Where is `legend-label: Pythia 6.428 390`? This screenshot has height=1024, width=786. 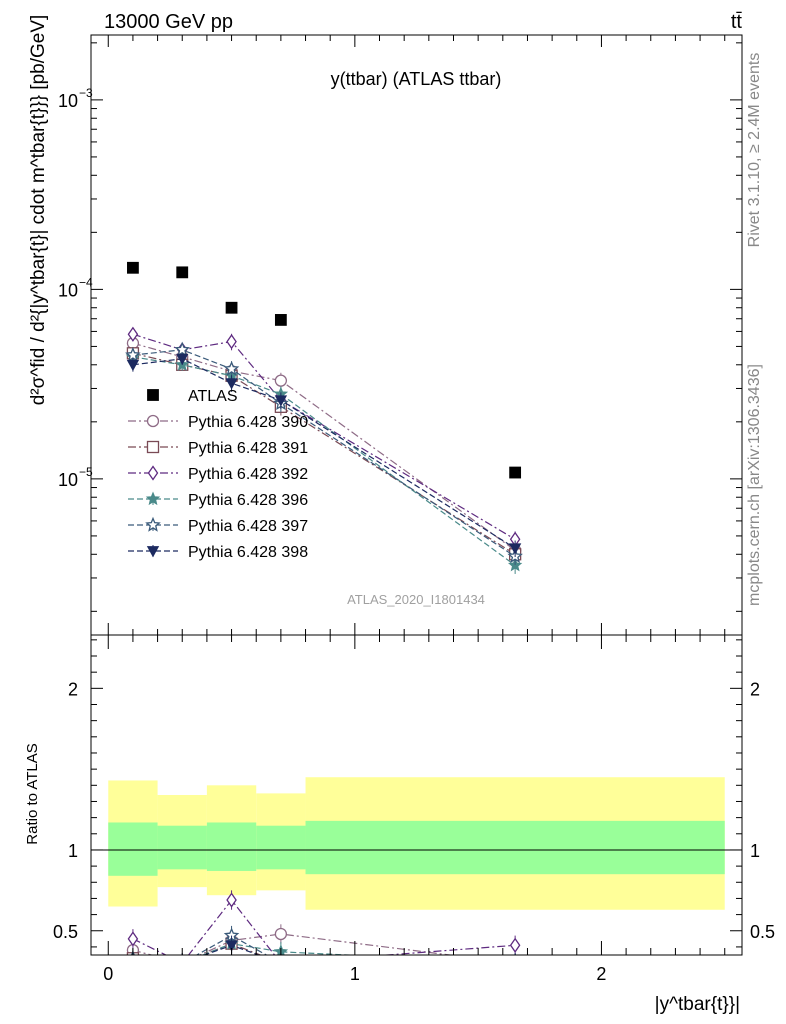 legend-label: Pythia 6.428 390 is located at coordinates (248, 422).